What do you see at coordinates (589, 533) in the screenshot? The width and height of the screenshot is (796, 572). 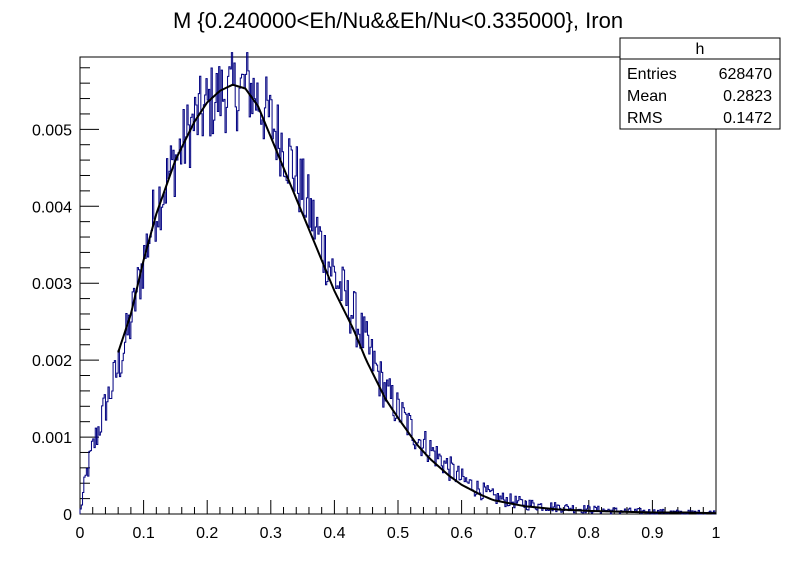 I see `x-tick-label: 0.8` at bounding box center [589, 533].